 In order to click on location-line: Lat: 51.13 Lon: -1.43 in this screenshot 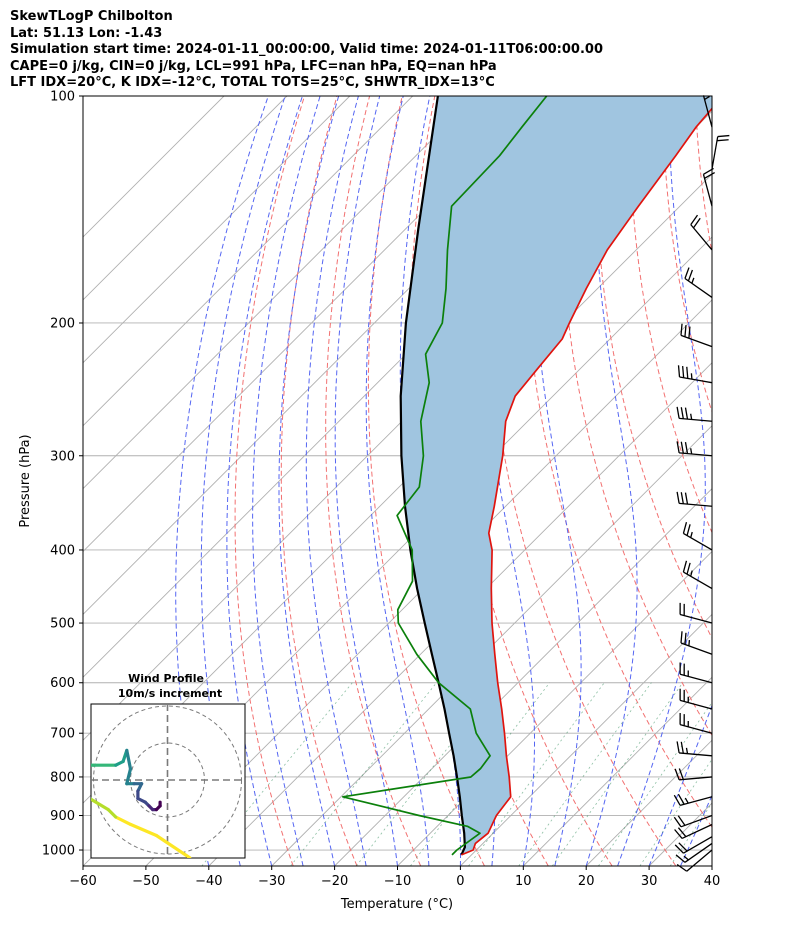, I will do `click(86, 33)`.